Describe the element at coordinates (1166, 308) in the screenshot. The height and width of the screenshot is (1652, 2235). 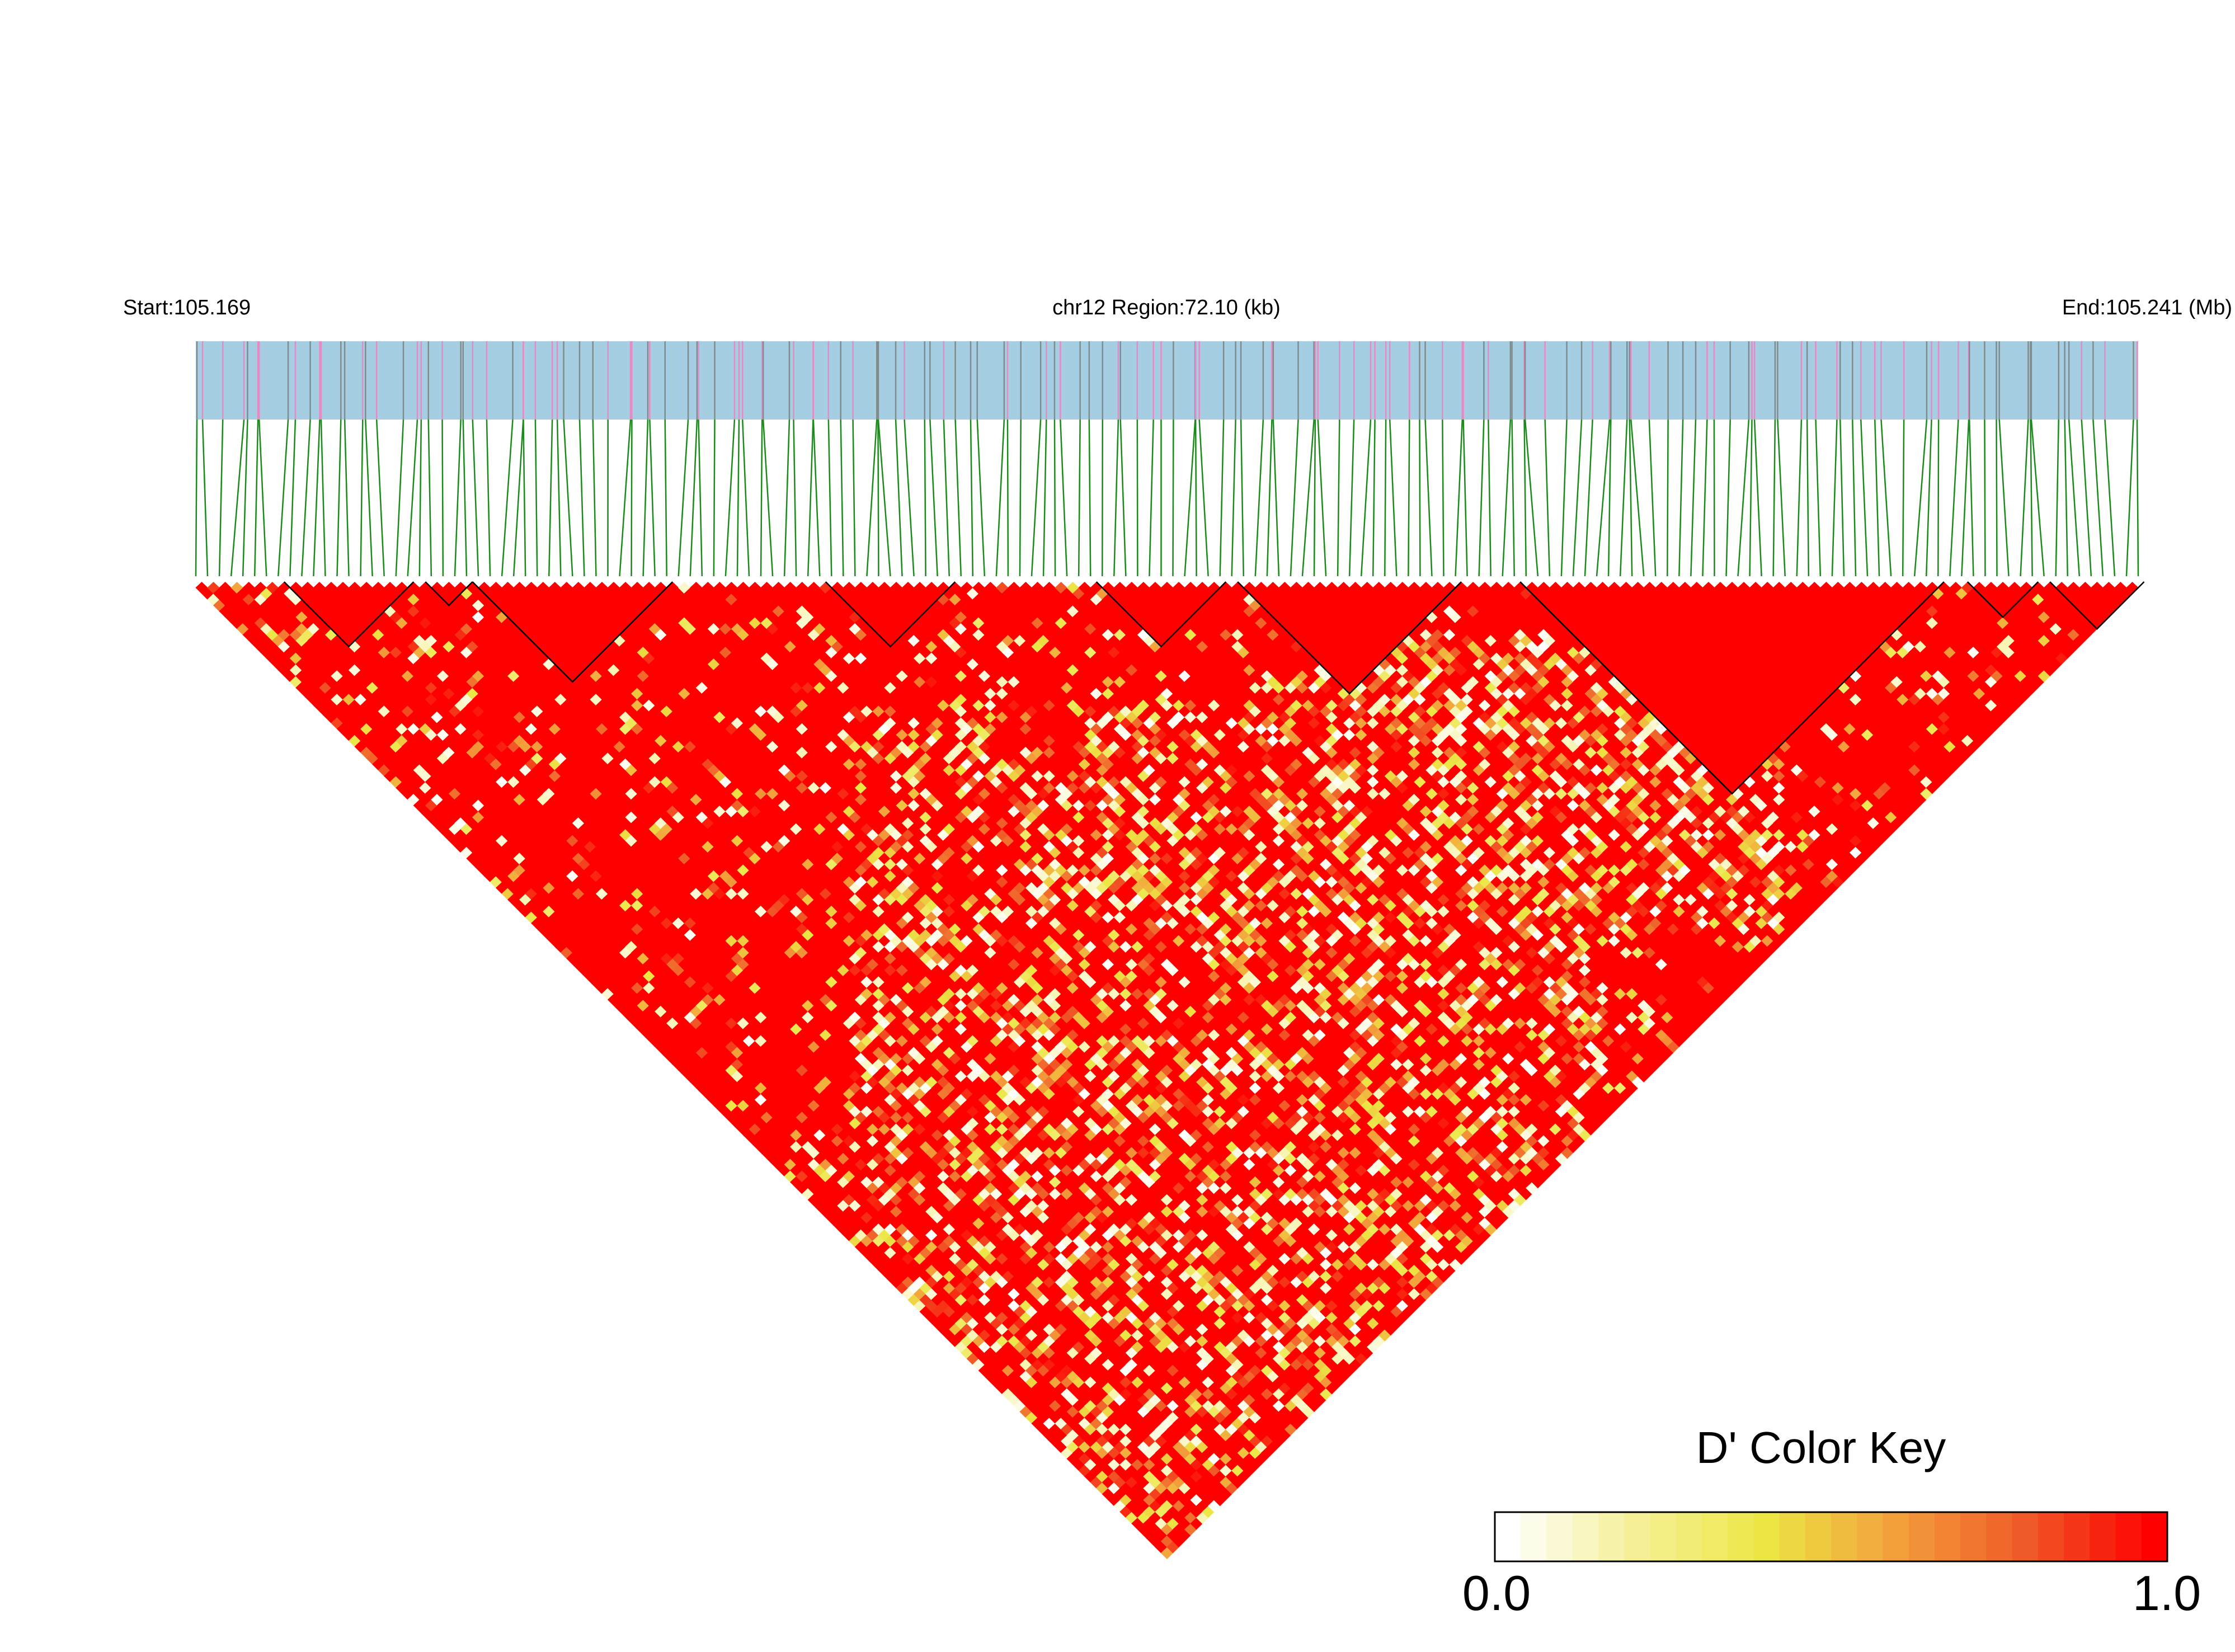
I see `region-label: chr12 Region:72.10 (kb)` at that location.